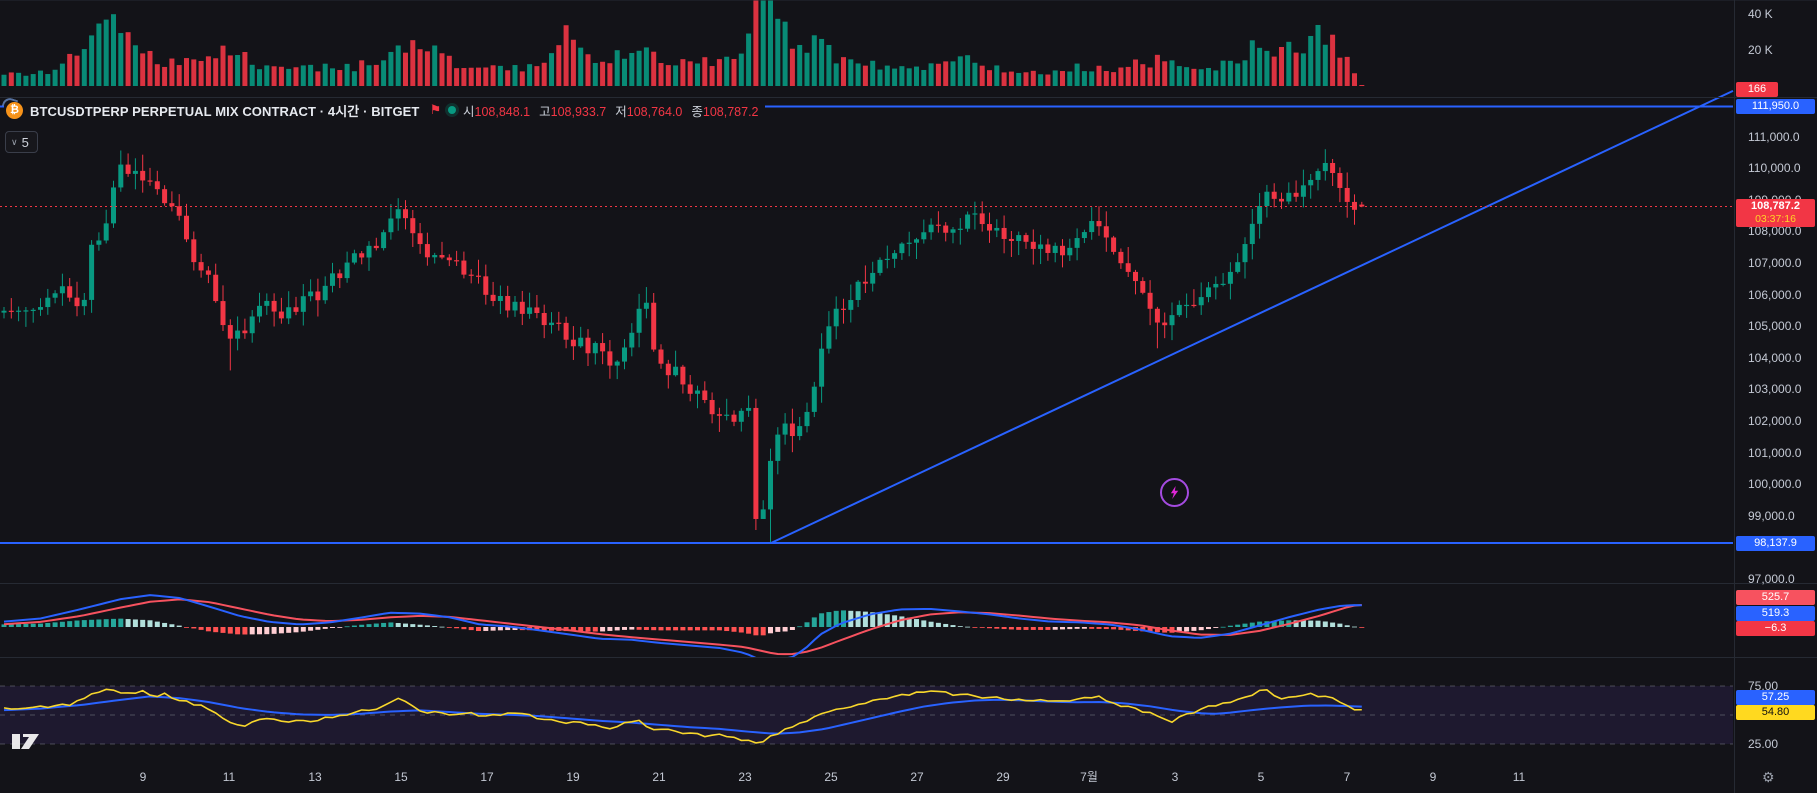  Describe the element at coordinates (1775, 219) in the screenshot. I see `bar-countdown: 03:37:16` at that location.